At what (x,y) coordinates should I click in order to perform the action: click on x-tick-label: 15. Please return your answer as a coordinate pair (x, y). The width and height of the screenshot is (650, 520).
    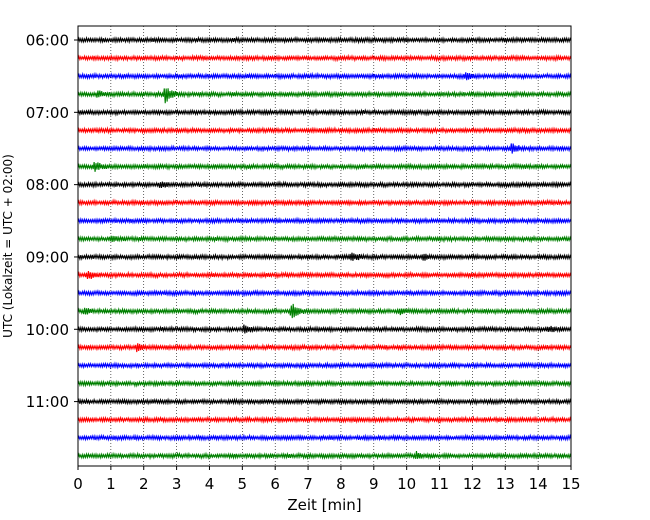
    Looking at the image, I should click on (570, 484).